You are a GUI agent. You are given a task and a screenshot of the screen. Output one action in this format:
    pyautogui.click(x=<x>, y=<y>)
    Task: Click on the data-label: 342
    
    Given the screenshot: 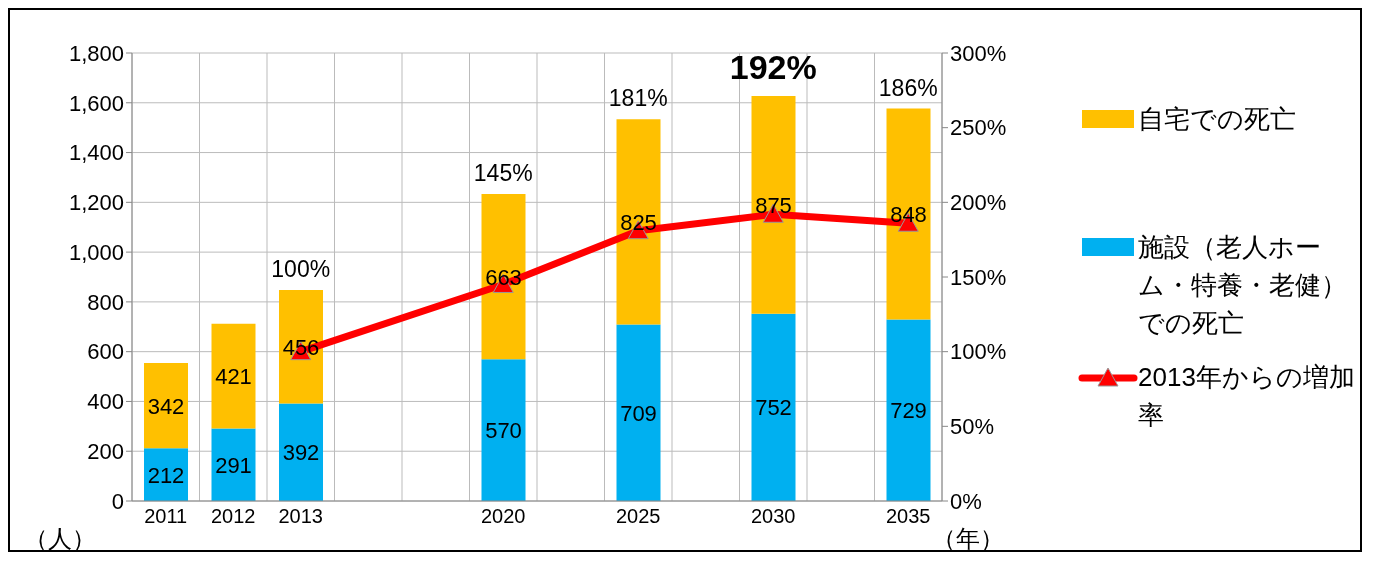 What is the action you would take?
    pyautogui.click(x=166, y=406)
    